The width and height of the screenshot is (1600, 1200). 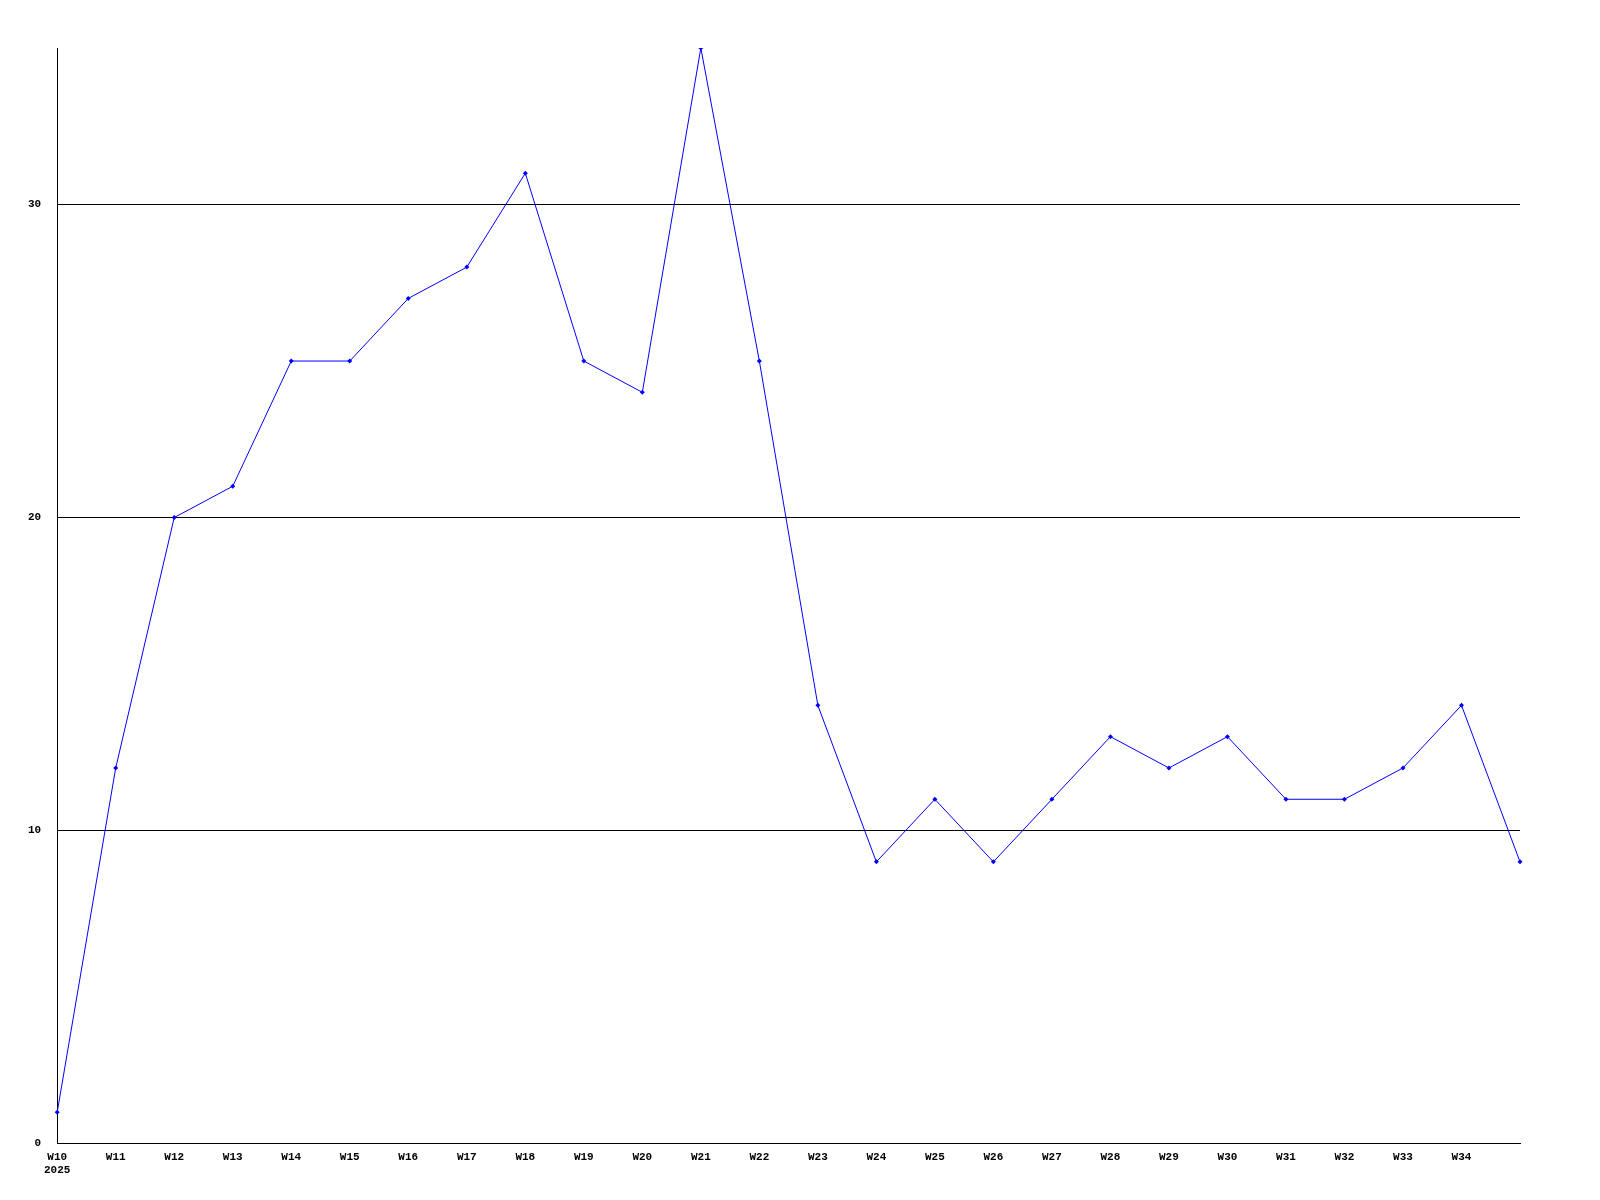 I want to click on y-tick-label: 20, so click(x=35, y=517).